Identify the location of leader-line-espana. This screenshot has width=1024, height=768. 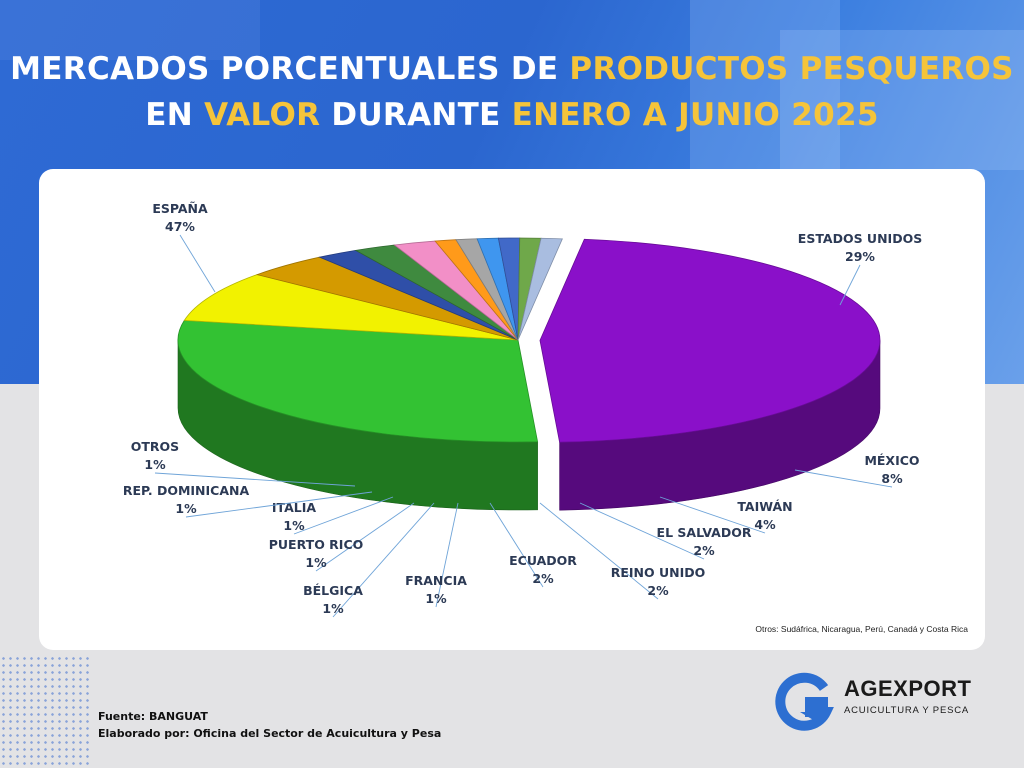
(197, 263).